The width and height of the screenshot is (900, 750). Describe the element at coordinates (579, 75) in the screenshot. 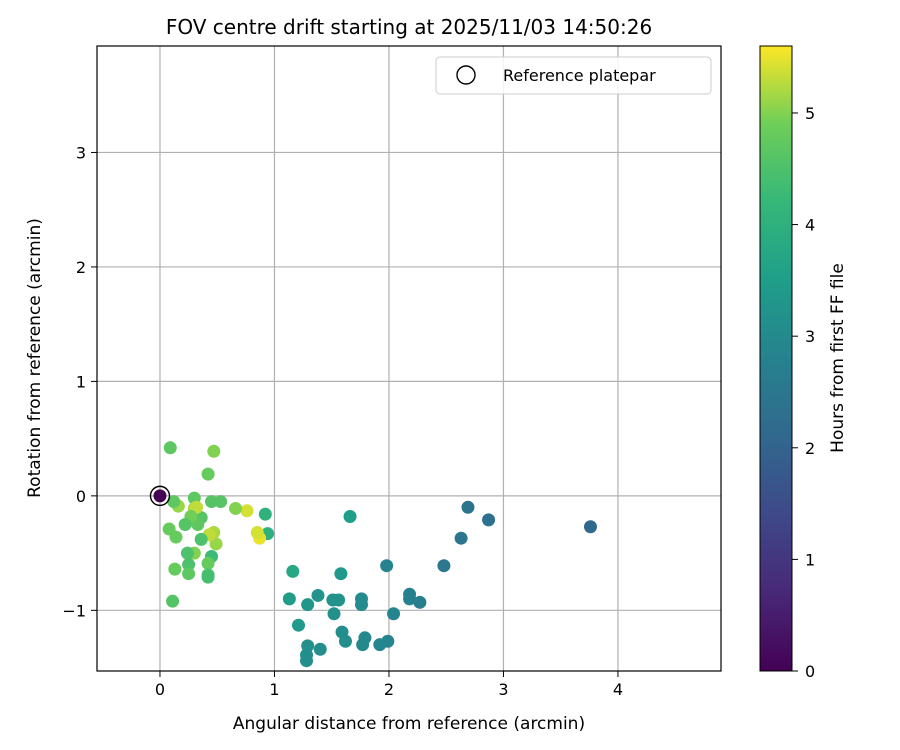

I see `legend-label-reference: Reference platepar` at that location.